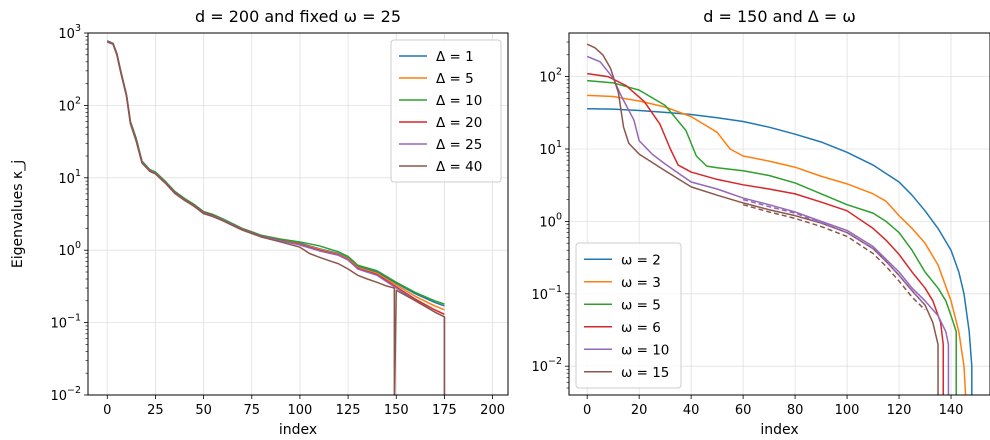 Image resolution: width=990 pixels, height=440 pixels. What do you see at coordinates (691, 410) in the screenshot?
I see `x-tick-label: 40` at bounding box center [691, 410].